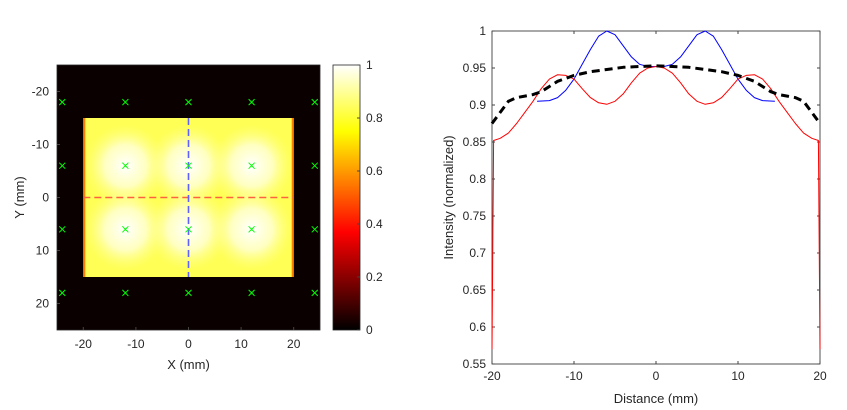 This screenshot has width=847, height=410. What do you see at coordinates (448, 197) in the screenshot?
I see `y-axis-label: Intensity (normalized)` at bounding box center [448, 197].